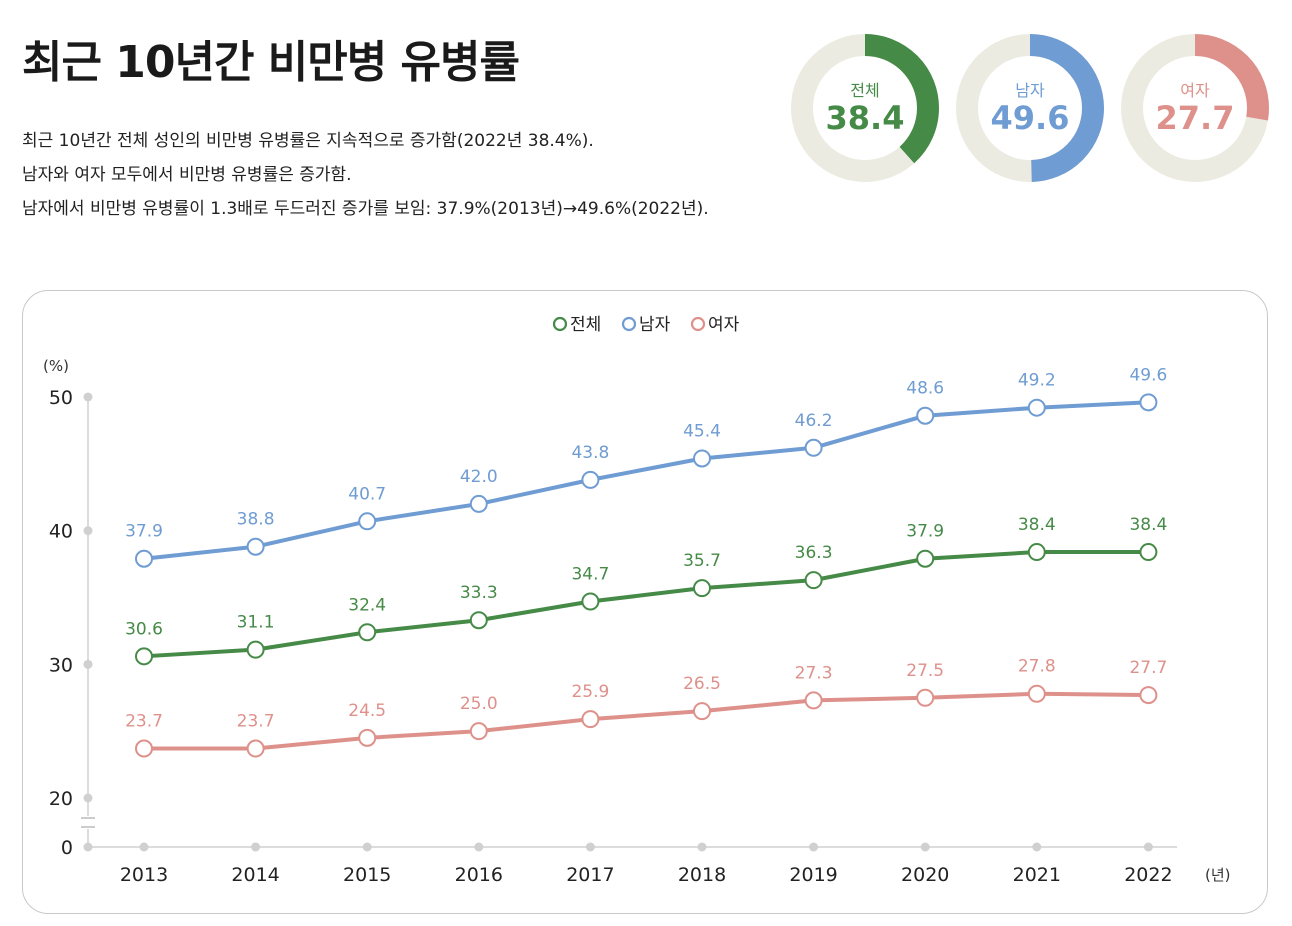 This screenshot has width=1292, height=926. What do you see at coordinates (144, 875) in the screenshot?
I see `x-tick-label: 2013` at bounding box center [144, 875].